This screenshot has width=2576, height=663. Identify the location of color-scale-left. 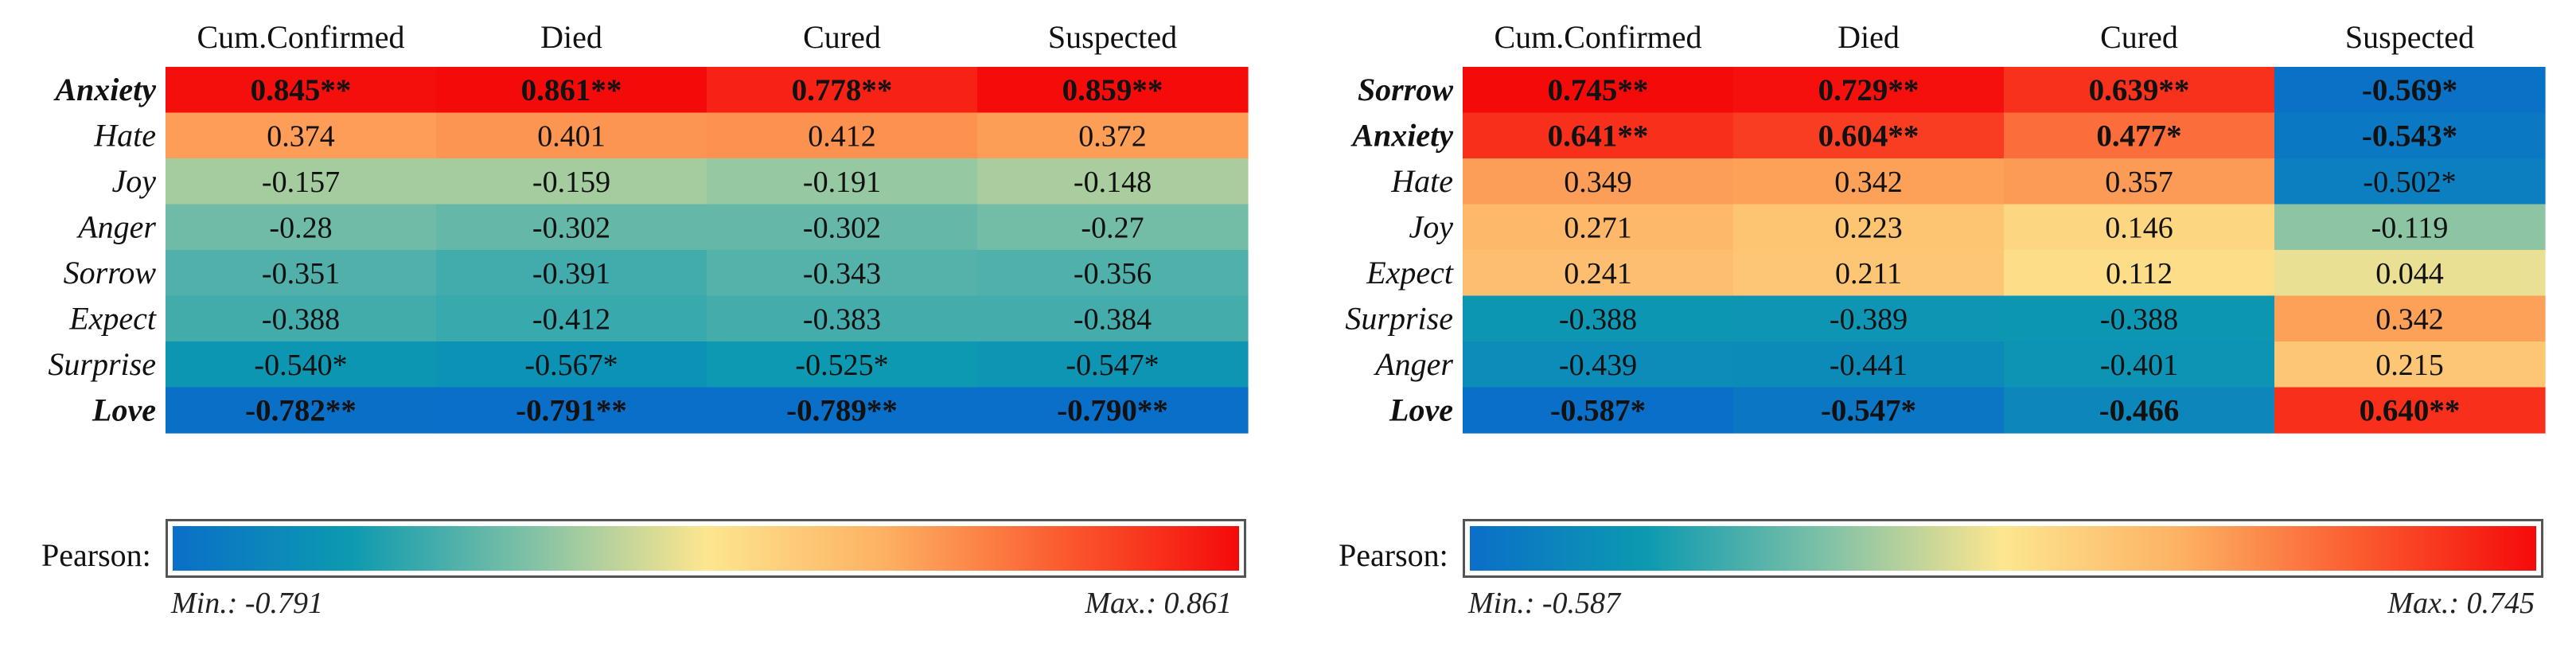
(706, 548).